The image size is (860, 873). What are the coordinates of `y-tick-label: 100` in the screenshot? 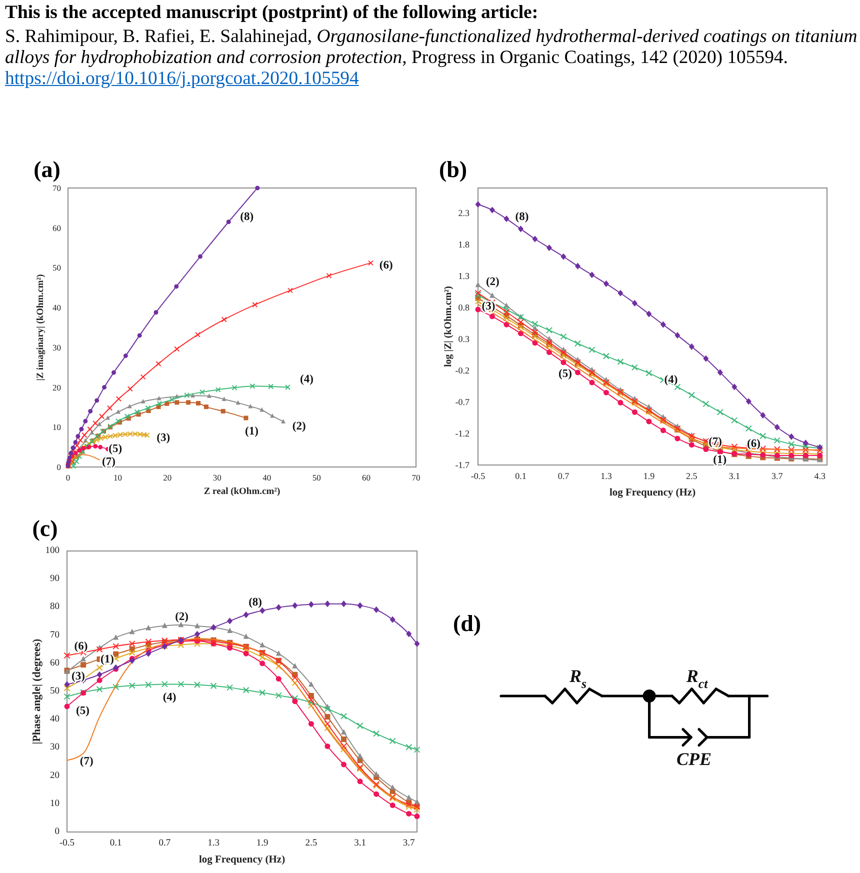 It's located at (52, 551).